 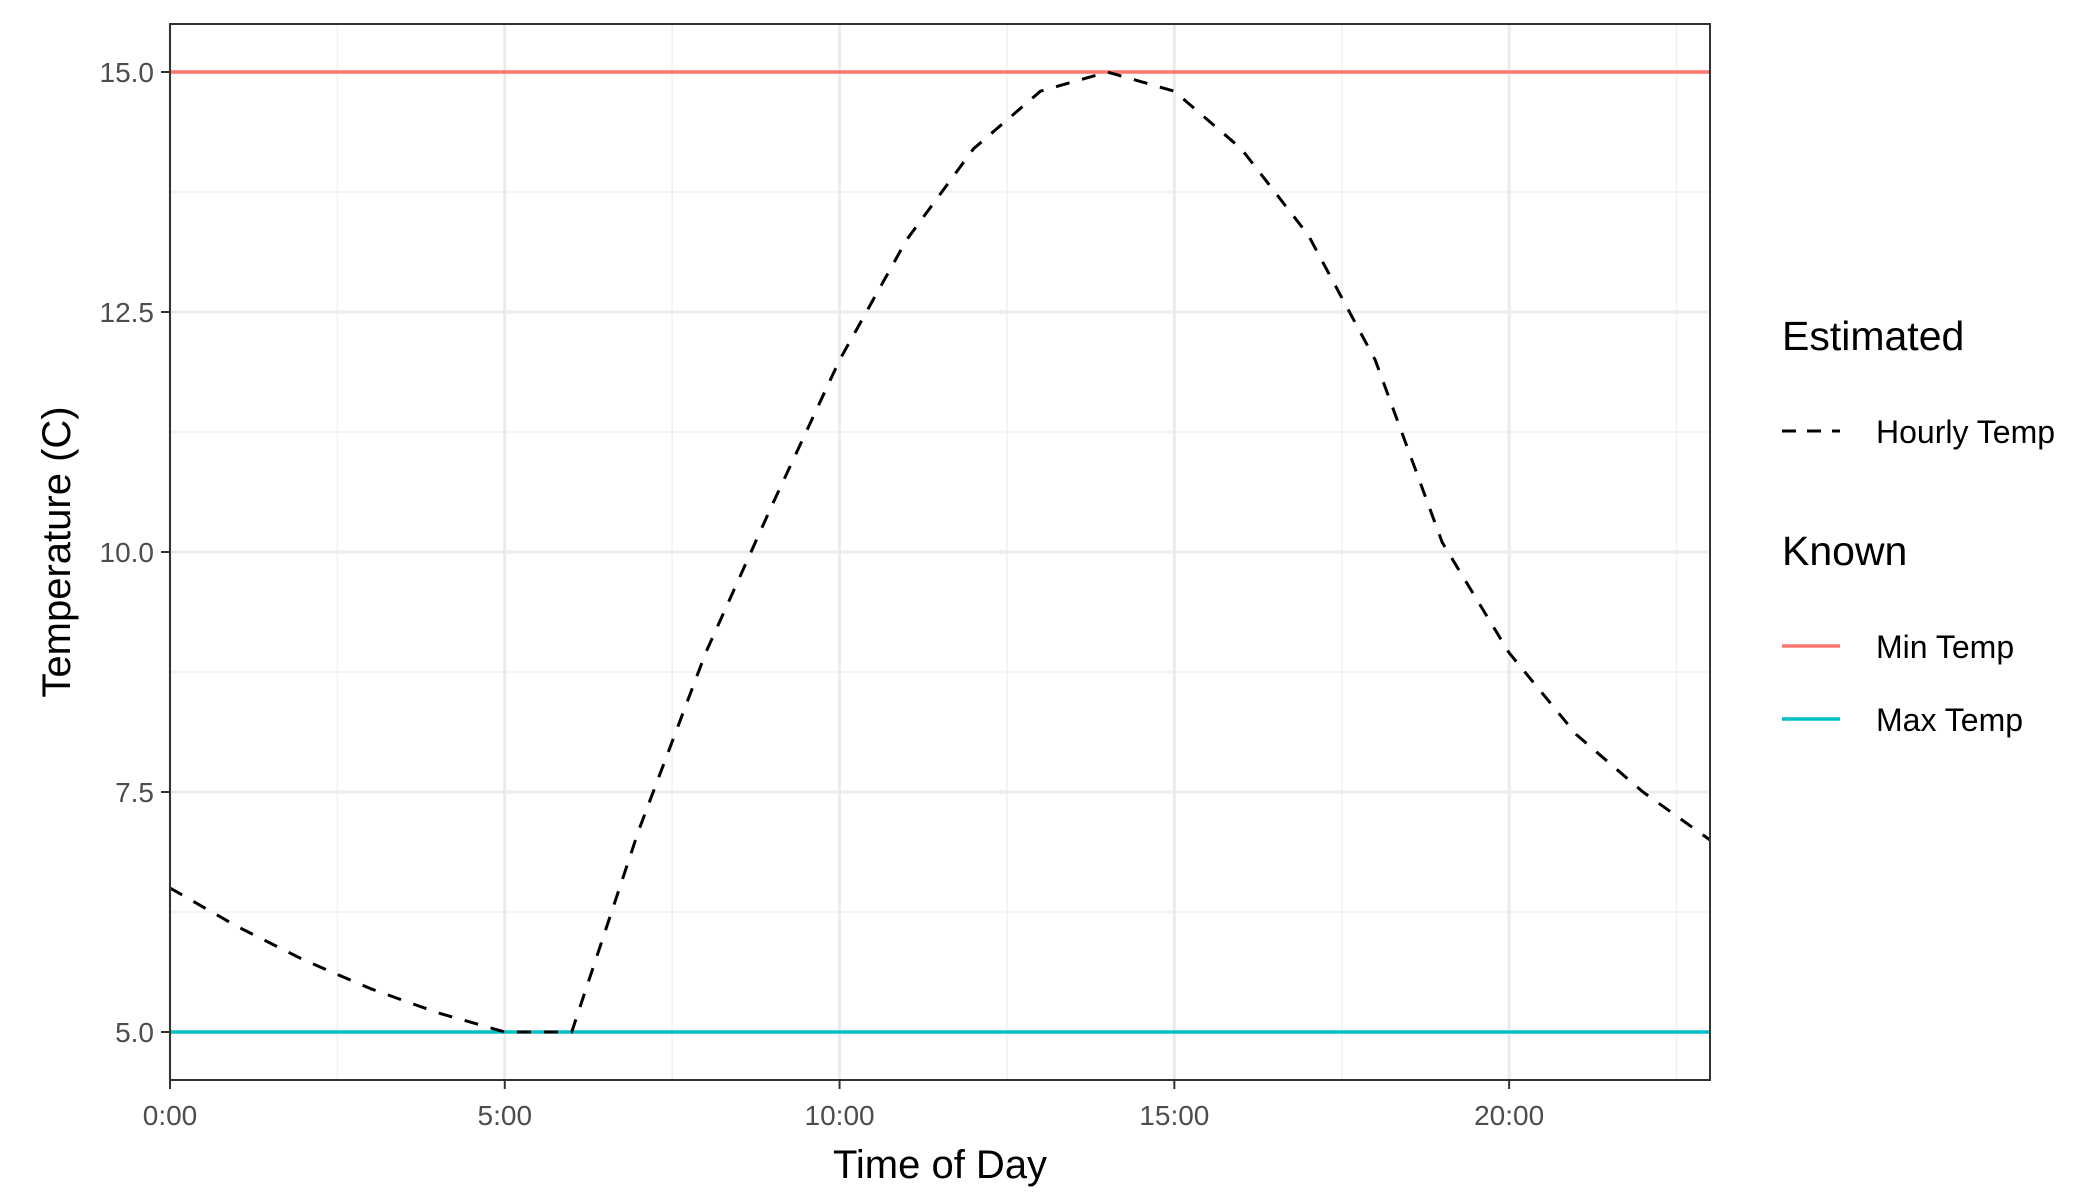 I want to click on x-axis-title: Time of Day, so click(x=940, y=1165).